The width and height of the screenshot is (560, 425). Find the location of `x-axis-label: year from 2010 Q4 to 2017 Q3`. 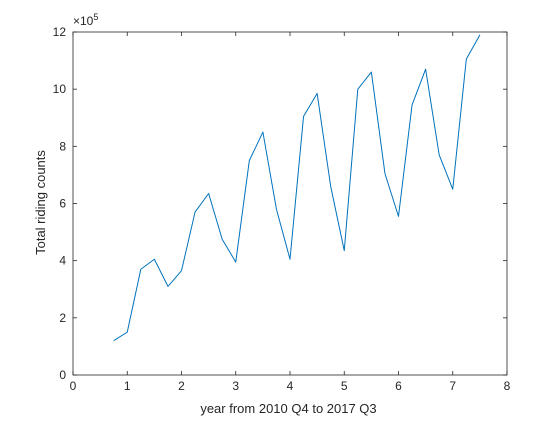

x-axis-label: year from 2010 Q4 to 2017 Q3 is located at coordinates (288, 408).